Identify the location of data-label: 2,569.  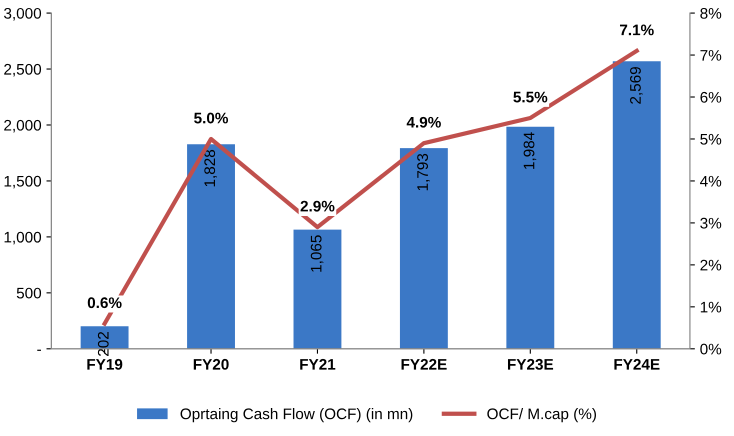
(636, 85).